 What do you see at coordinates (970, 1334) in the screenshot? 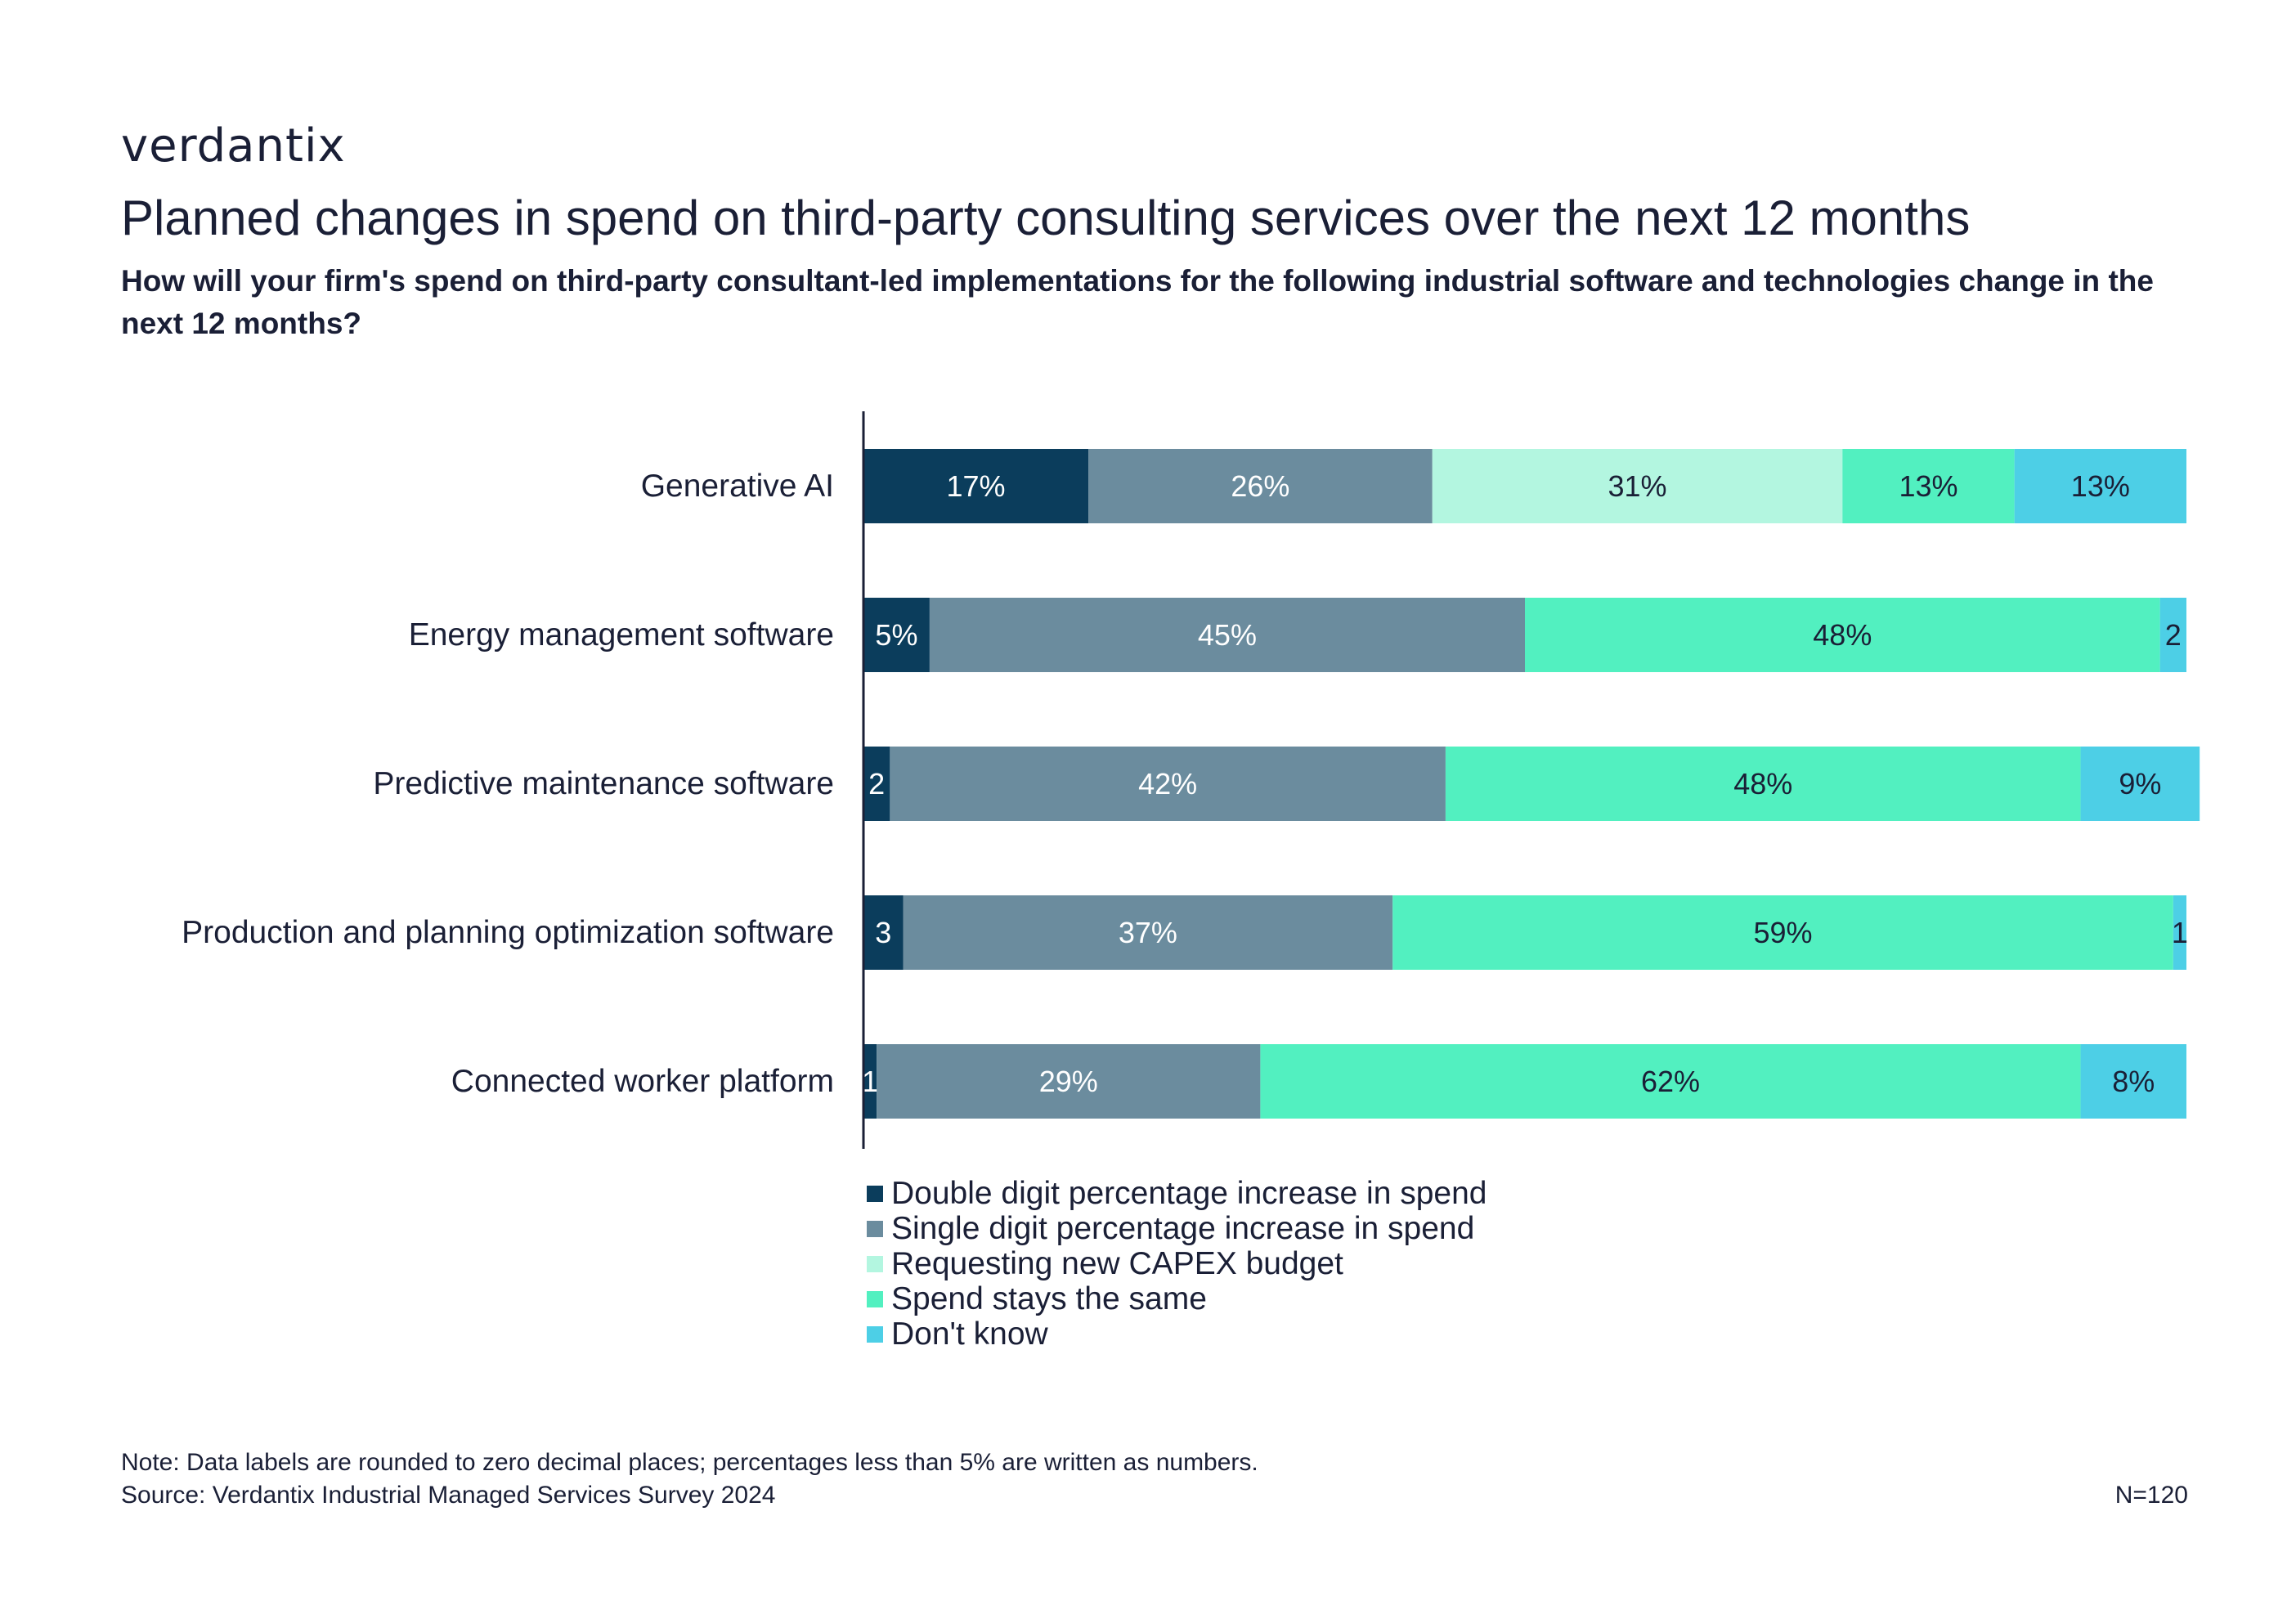
I see `legend-label: Don't know` at bounding box center [970, 1334].